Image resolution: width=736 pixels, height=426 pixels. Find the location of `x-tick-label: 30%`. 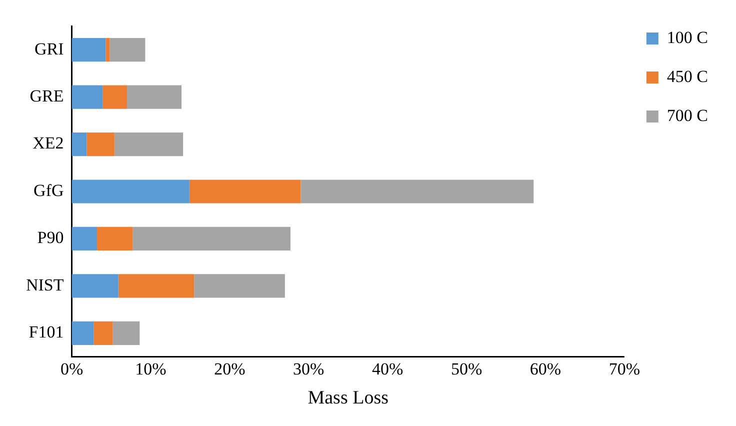

x-tick-label: 30% is located at coordinates (308, 368).